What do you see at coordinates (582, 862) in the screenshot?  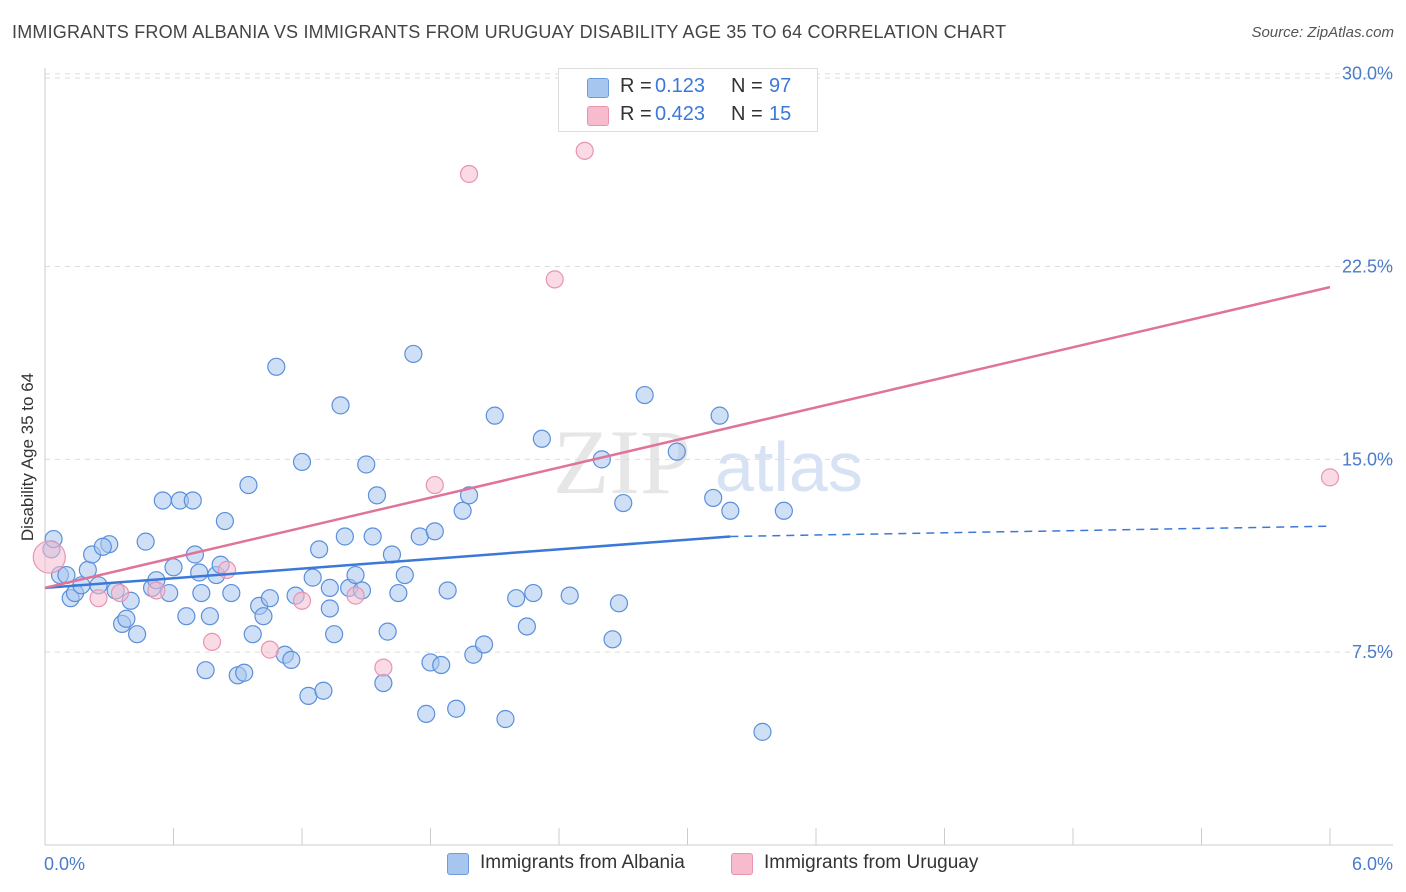 I see `albania-legend-label: Immigrants from Albania` at bounding box center [582, 862].